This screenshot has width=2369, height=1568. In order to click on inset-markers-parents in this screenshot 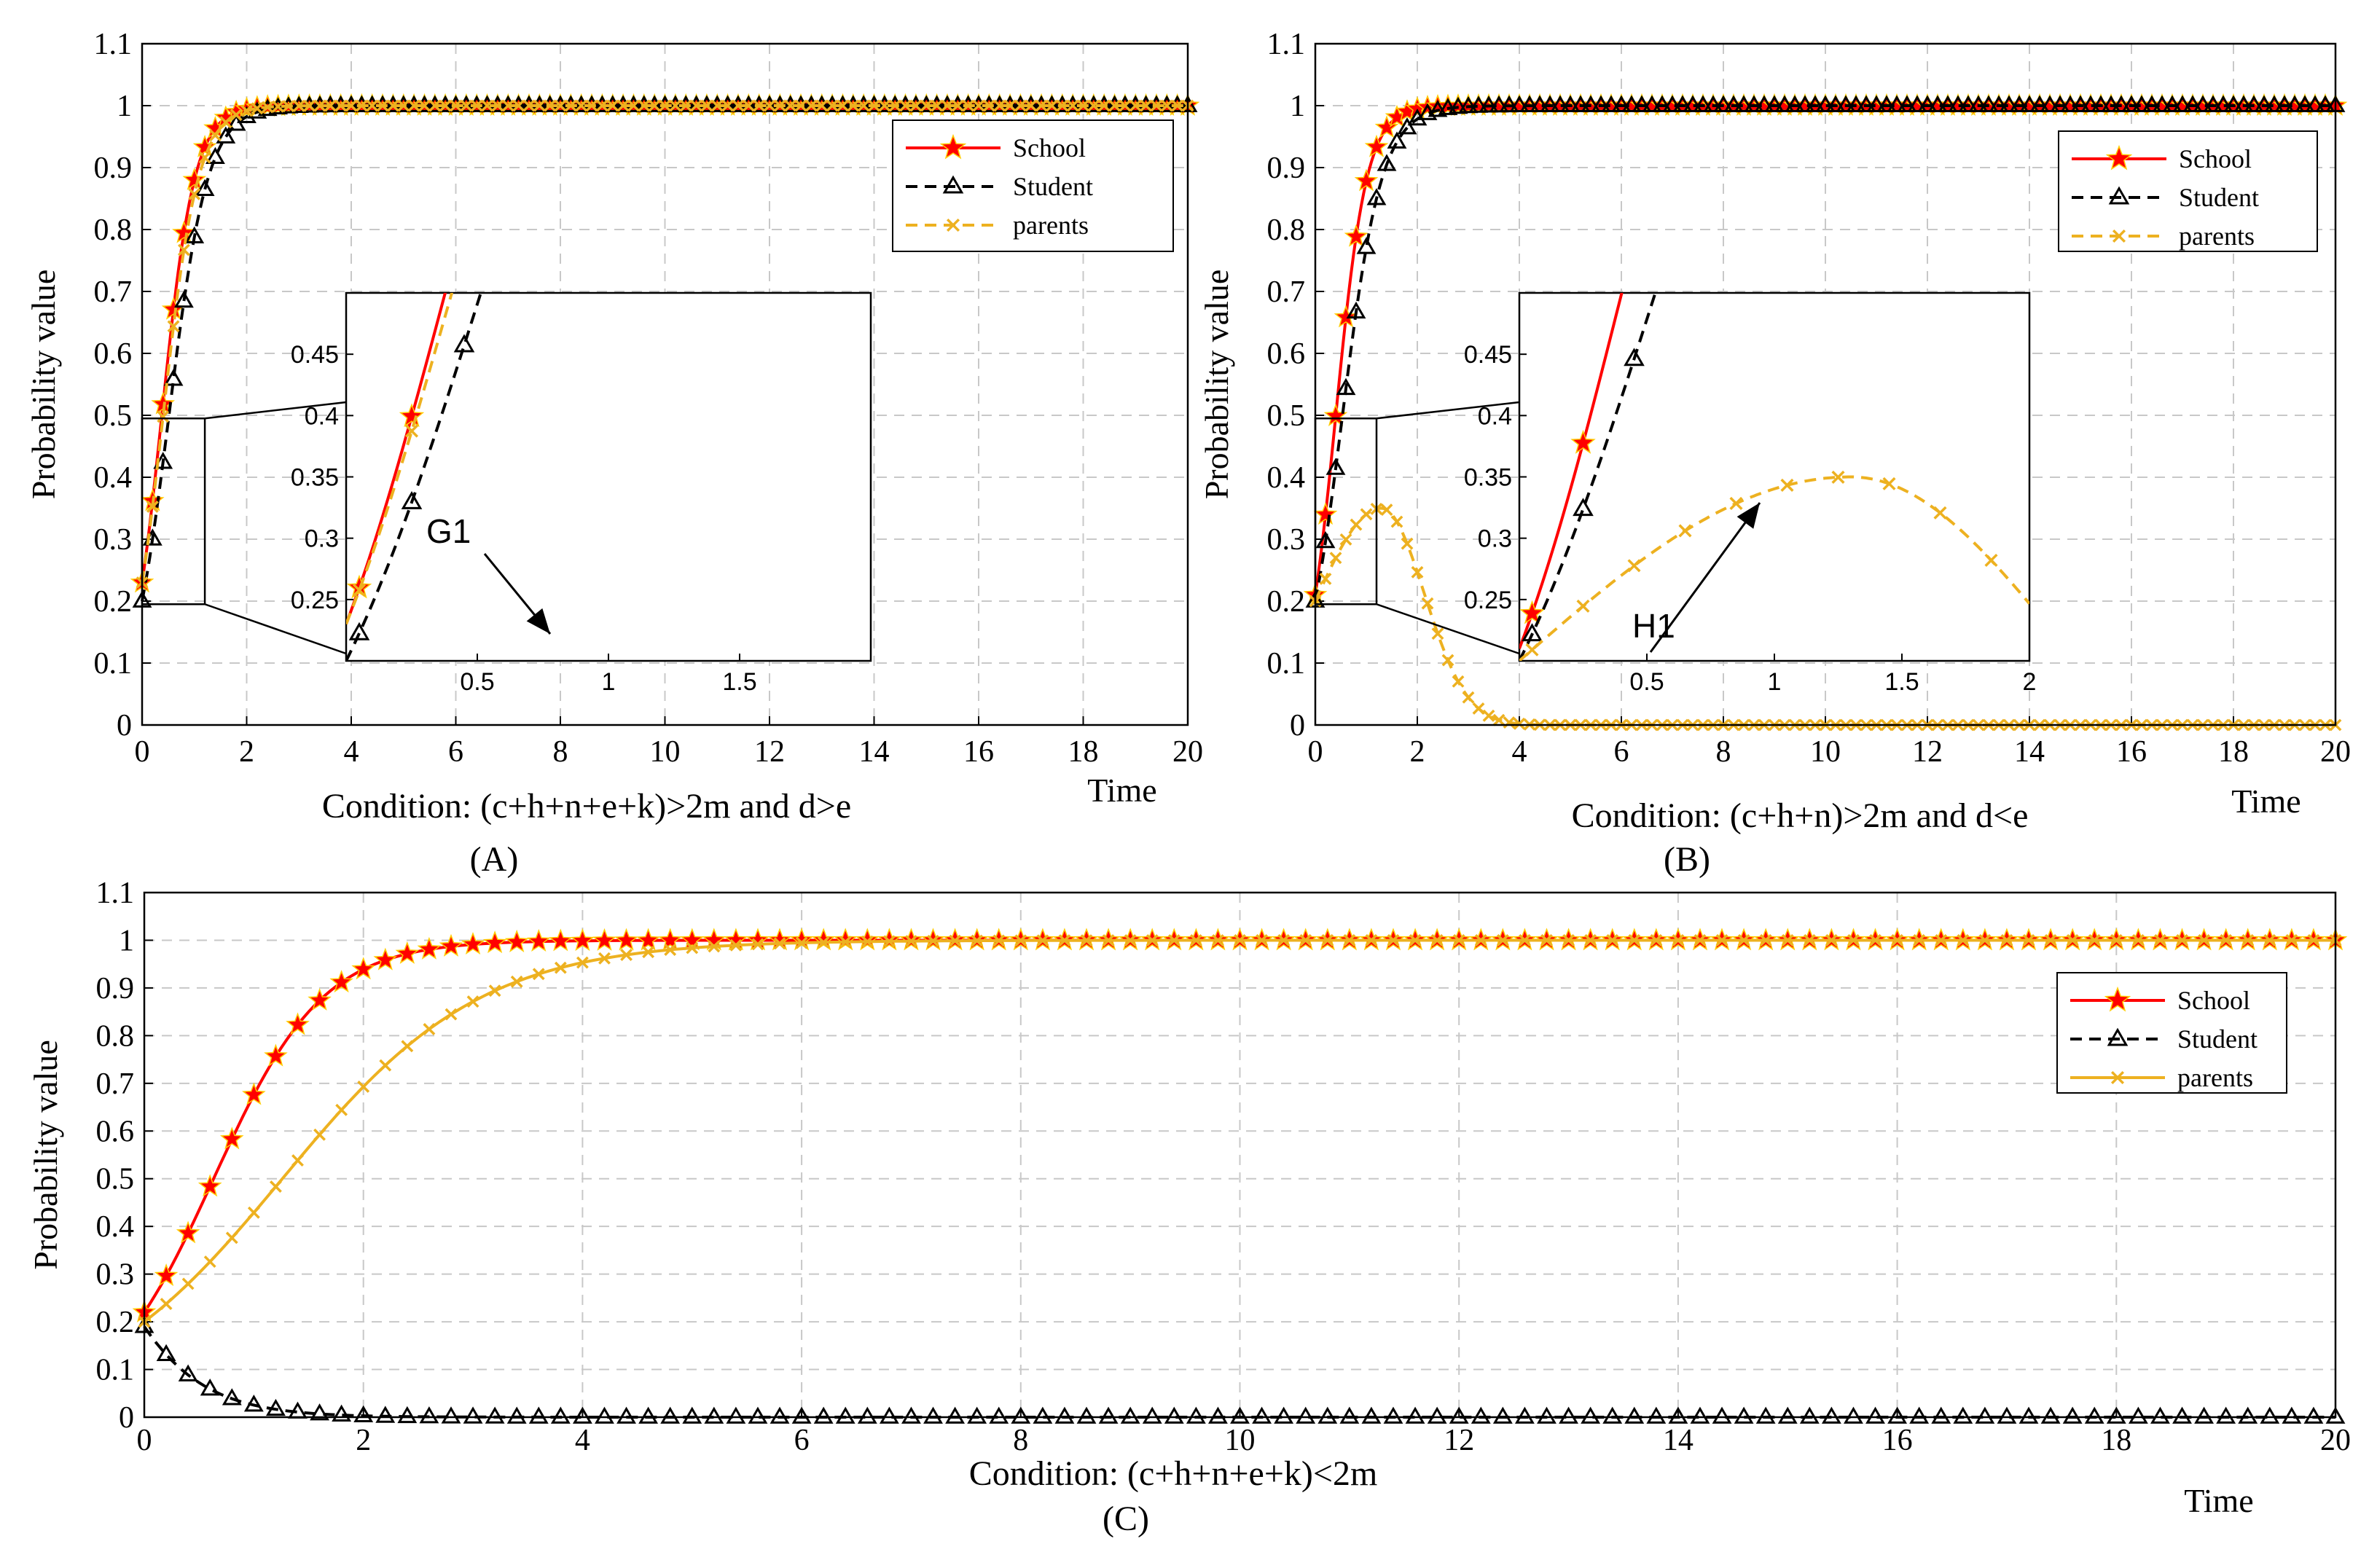, I will do `click(385, 510)`.